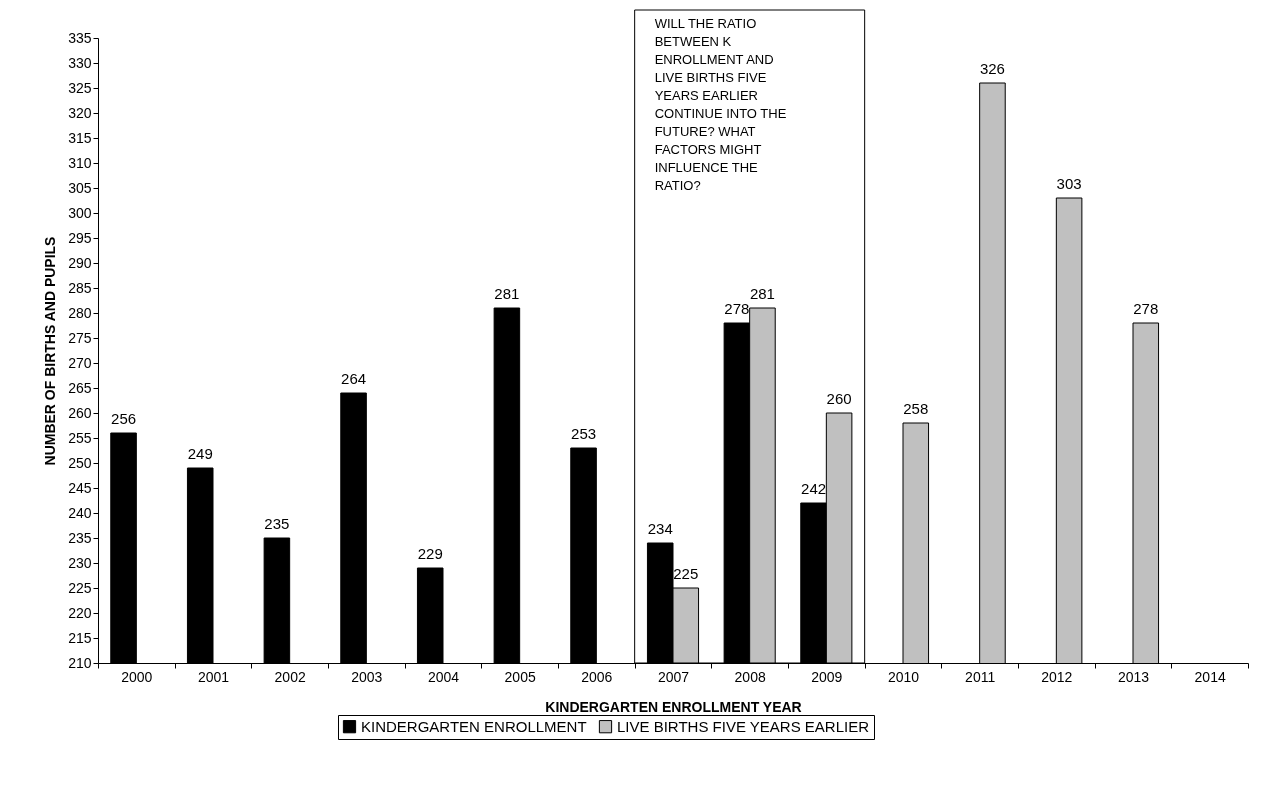 This screenshot has width=1281, height=802. I want to click on x-tick-label: 2005, so click(520, 676).